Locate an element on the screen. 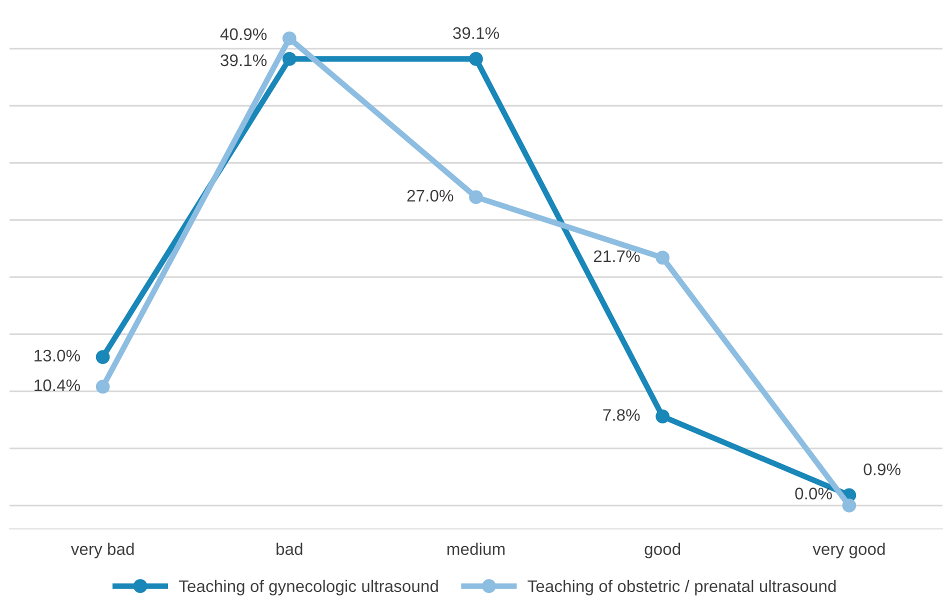 The image size is (952, 601). x-tick-label: very bad is located at coordinates (102, 550).